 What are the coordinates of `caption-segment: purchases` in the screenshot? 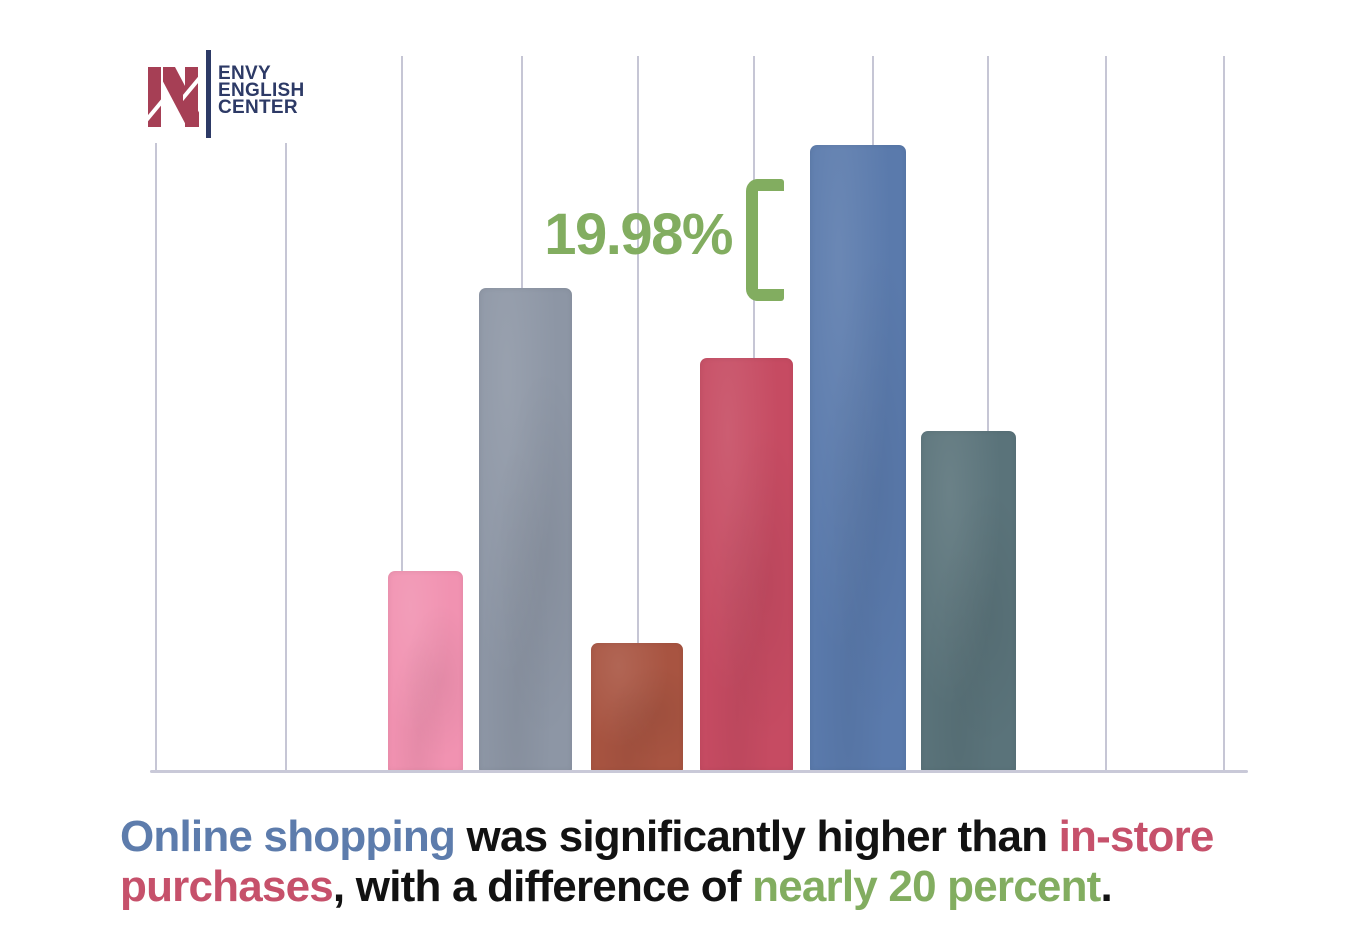 It's located at (227, 886).